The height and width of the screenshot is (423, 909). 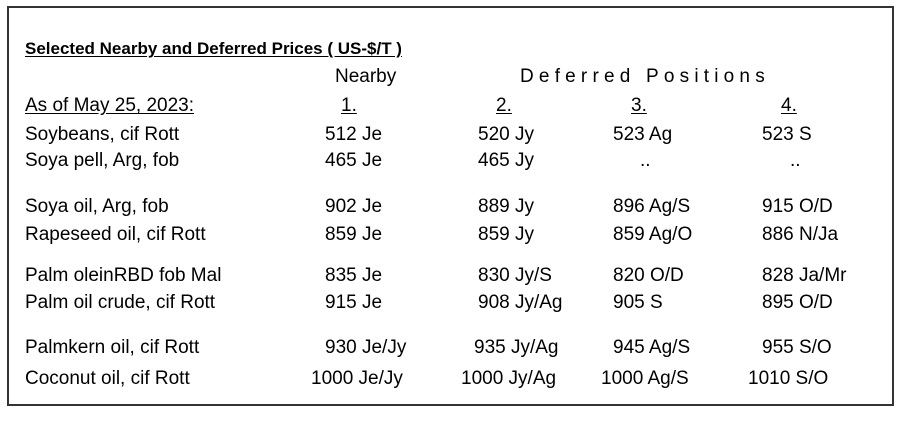 I want to click on cell-rapeseed-oil-2: 859 Jy, so click(x=506, y=234).